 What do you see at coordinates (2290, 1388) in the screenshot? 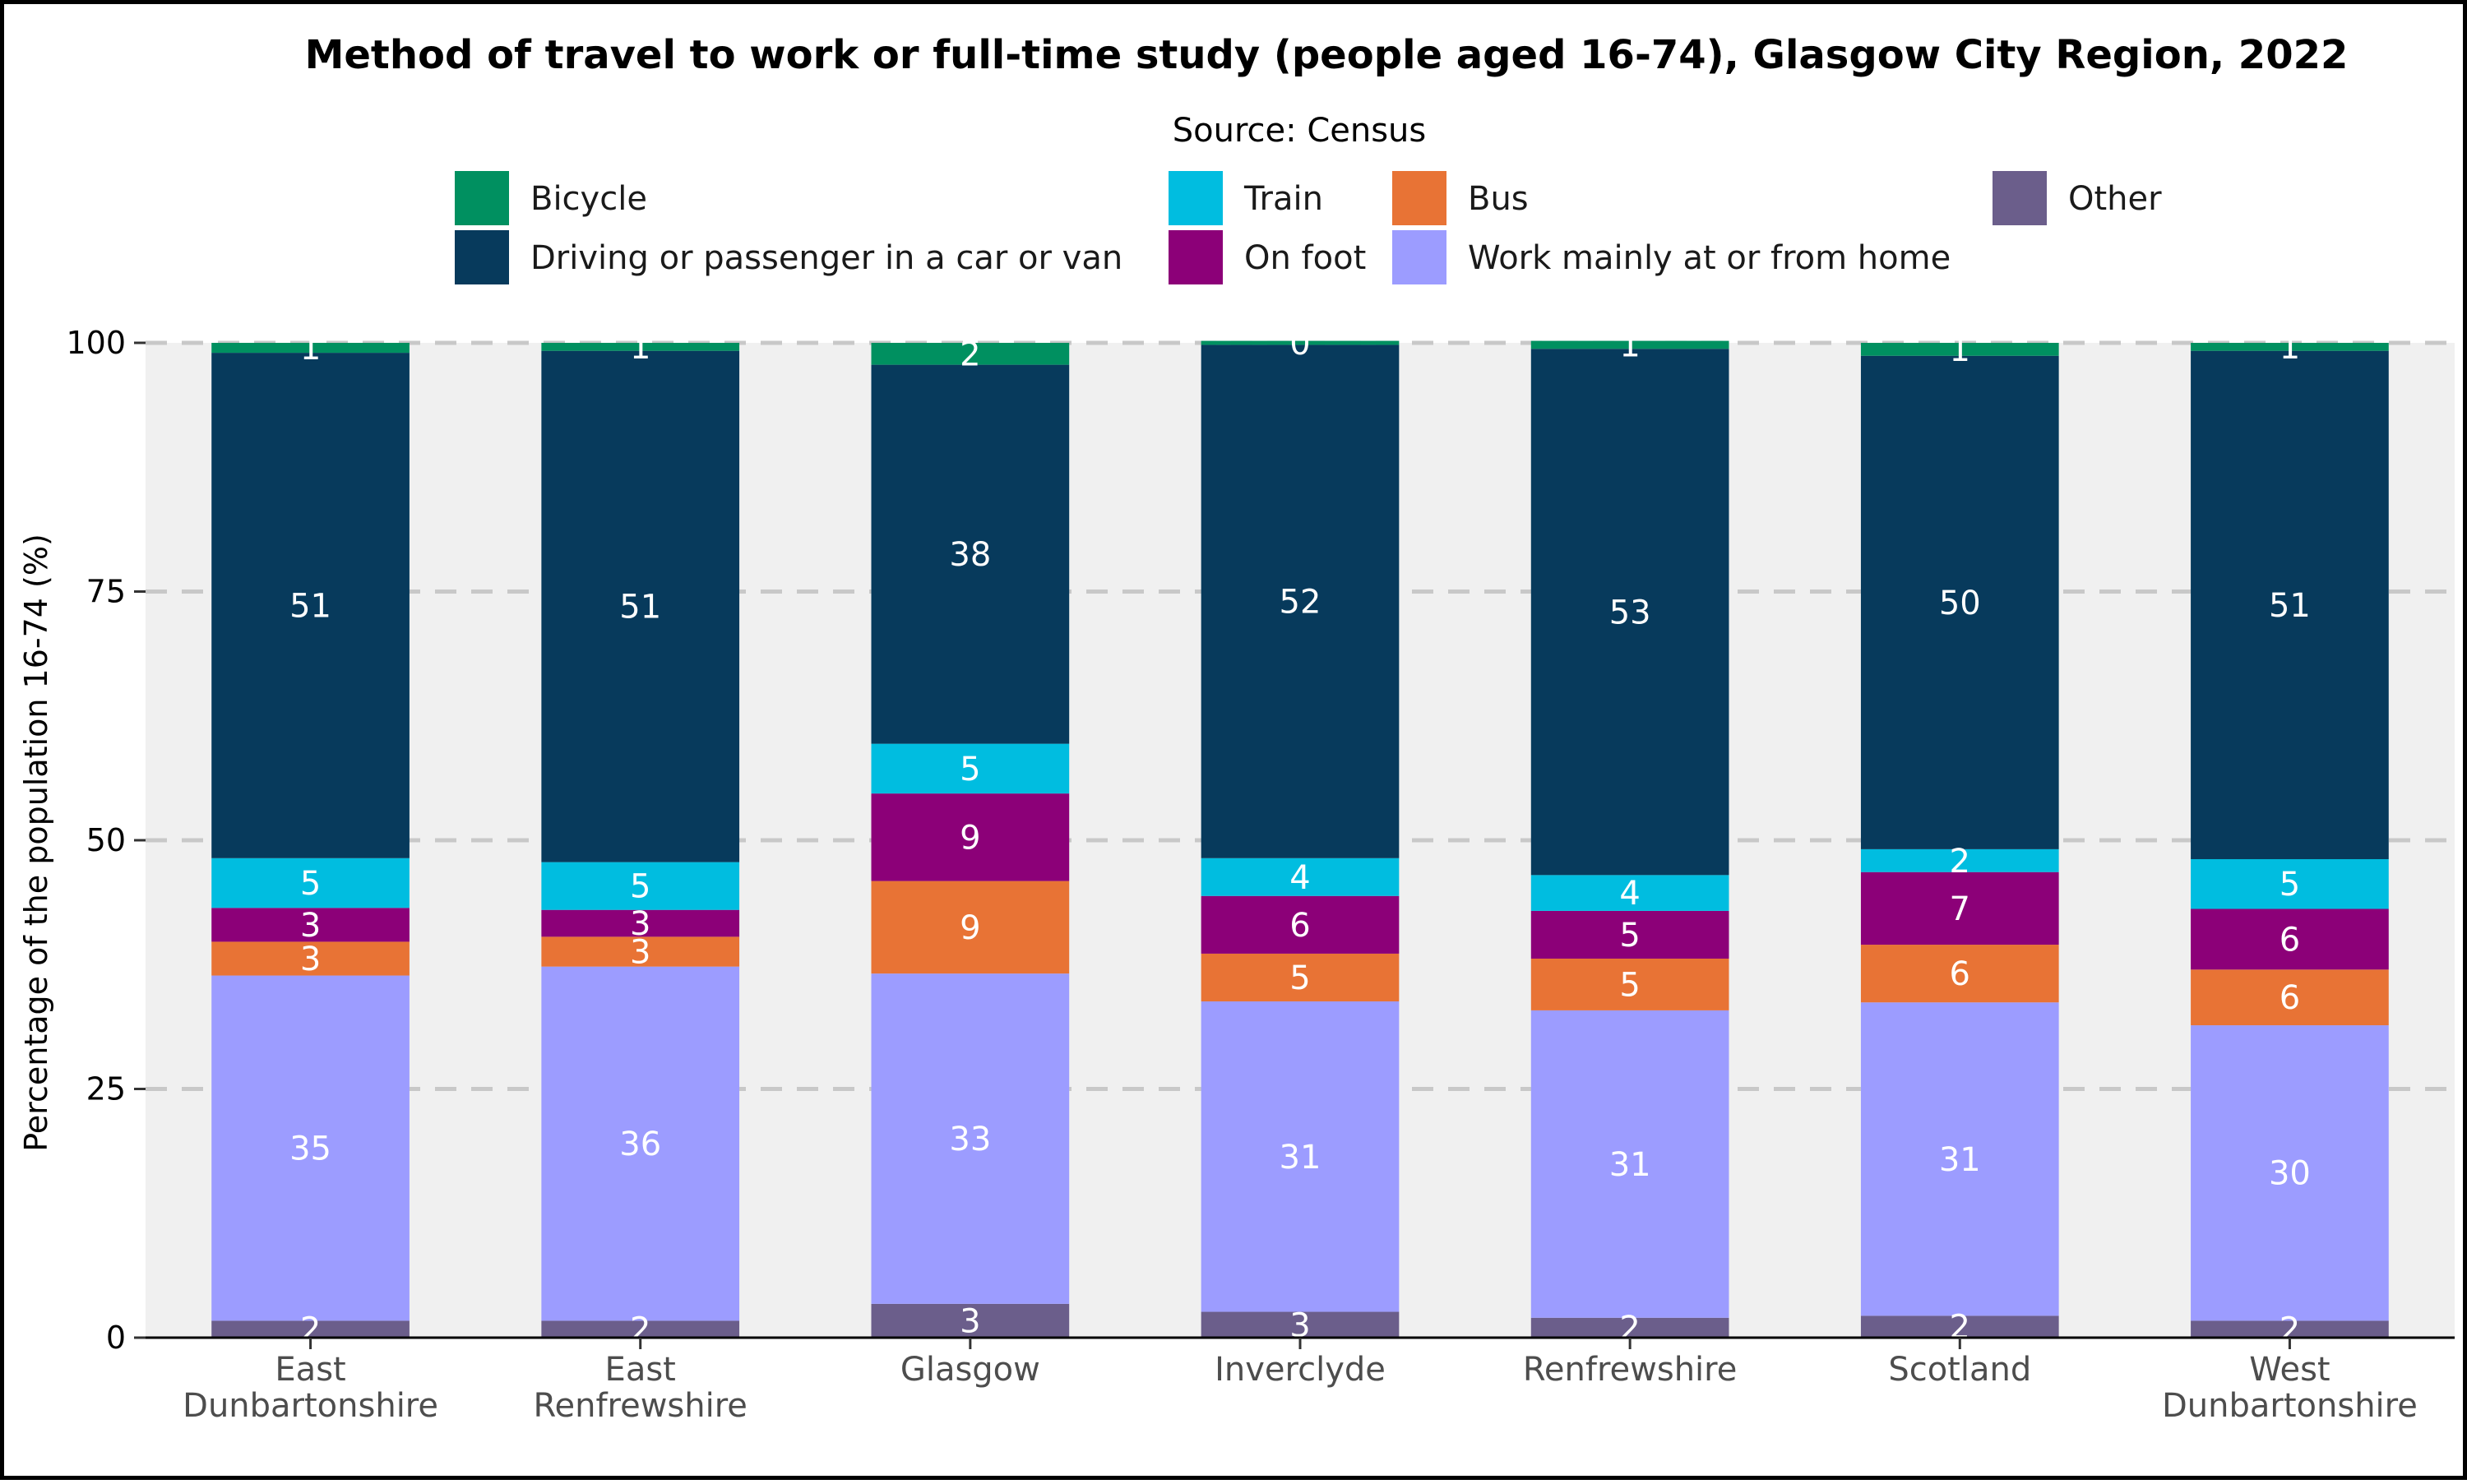
I see `x-tick-label-west-dunbartonshire: West Dunbartonshire` at bounding box center [2290, 1388].